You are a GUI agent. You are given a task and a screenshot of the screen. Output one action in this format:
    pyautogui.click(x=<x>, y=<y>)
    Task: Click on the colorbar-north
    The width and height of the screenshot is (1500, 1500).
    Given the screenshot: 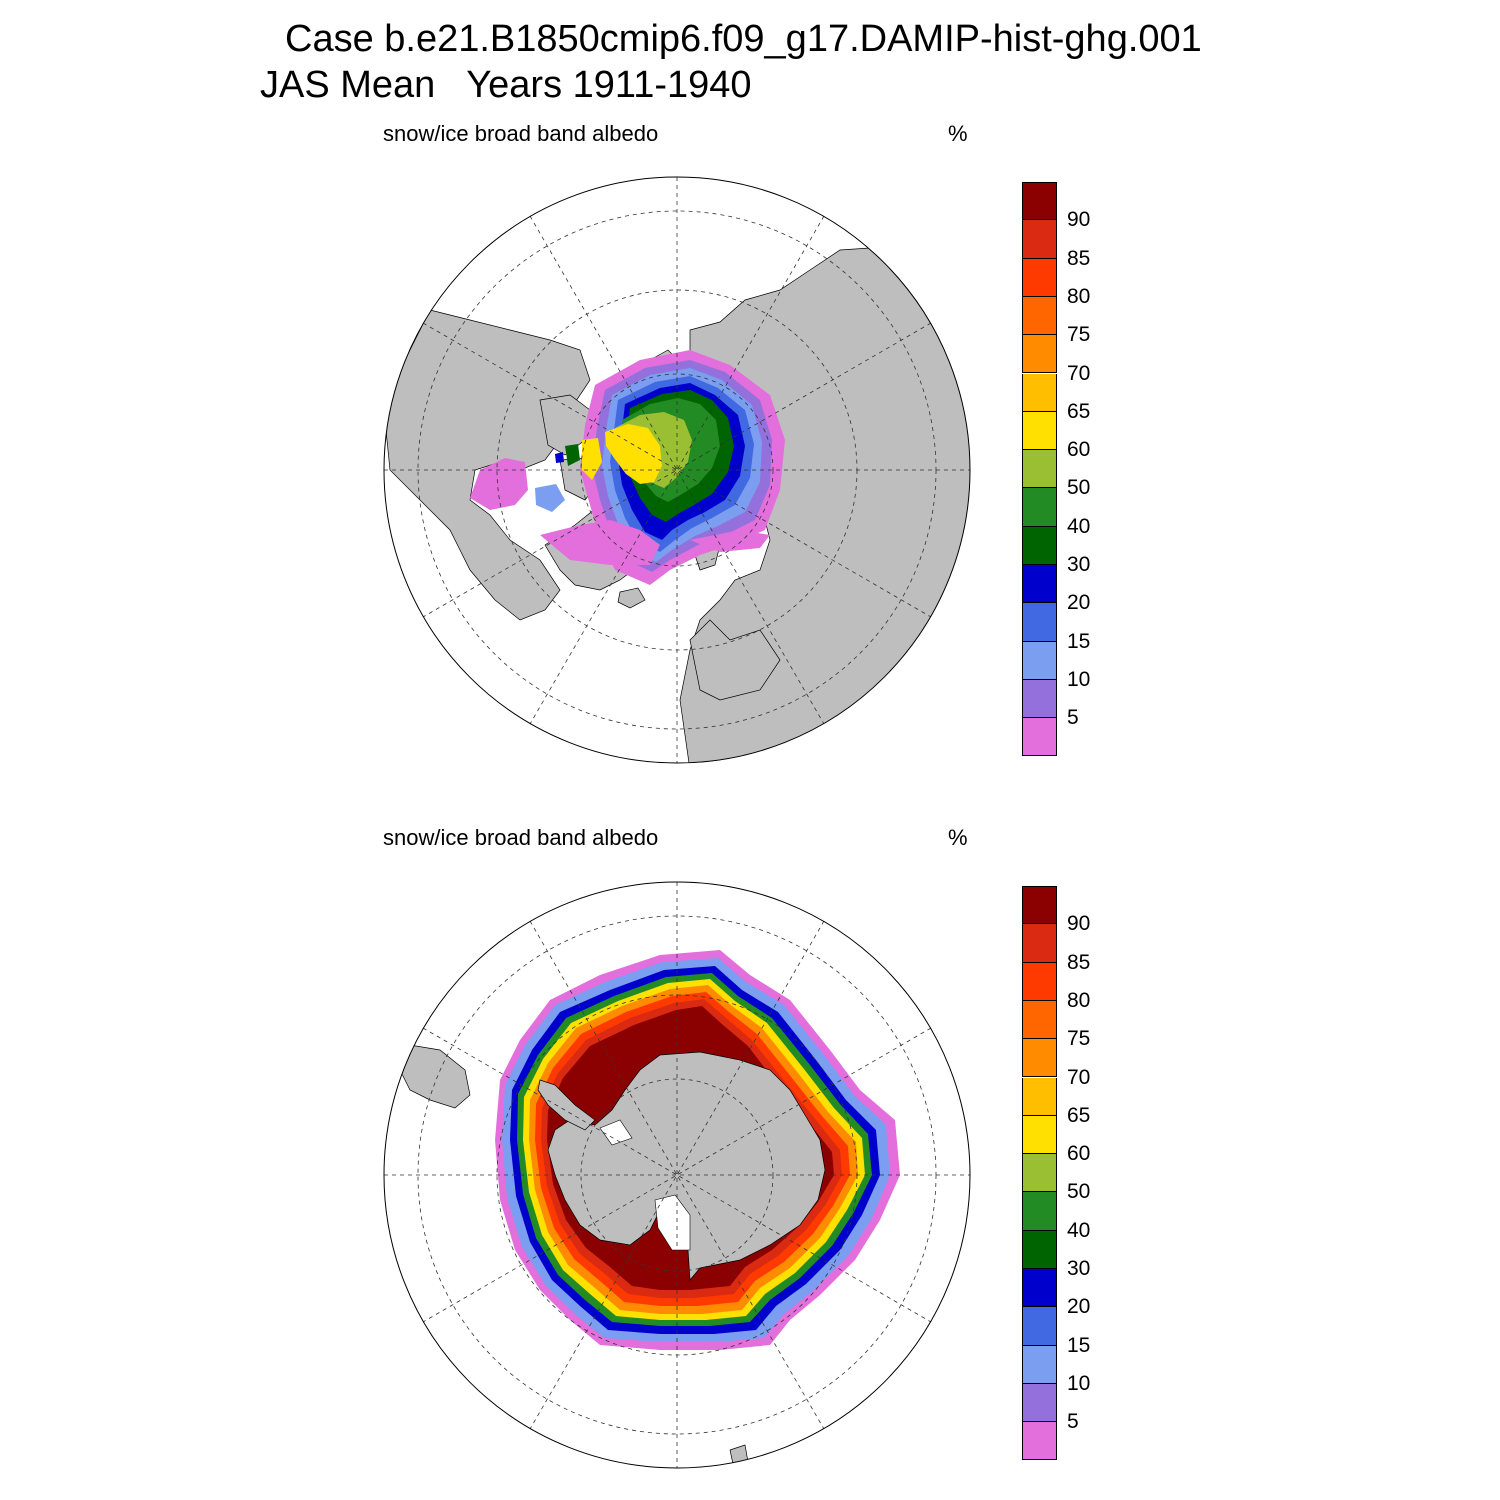 What is the action you would take?
    pyautogui.click(x=1039, y=469)
    